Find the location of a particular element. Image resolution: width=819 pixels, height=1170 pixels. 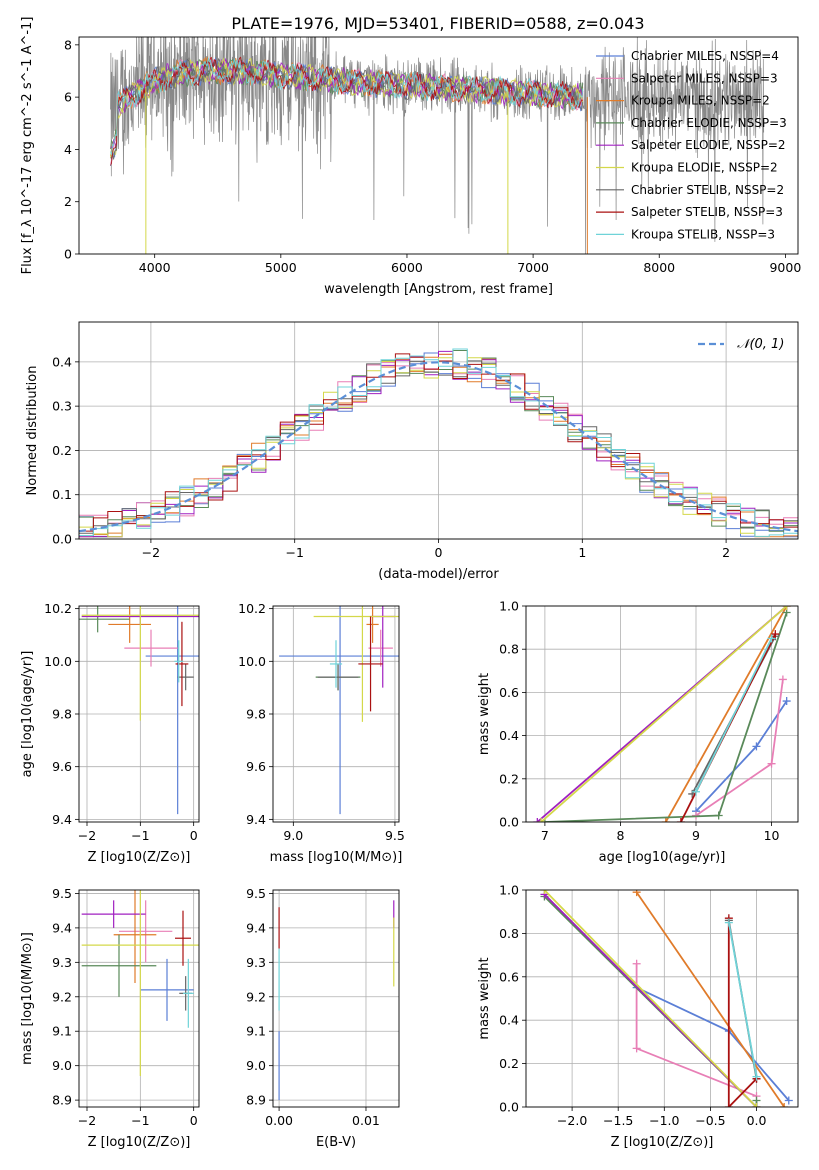

weight-line-kroupa-miles is located at coordinates (710, 999).